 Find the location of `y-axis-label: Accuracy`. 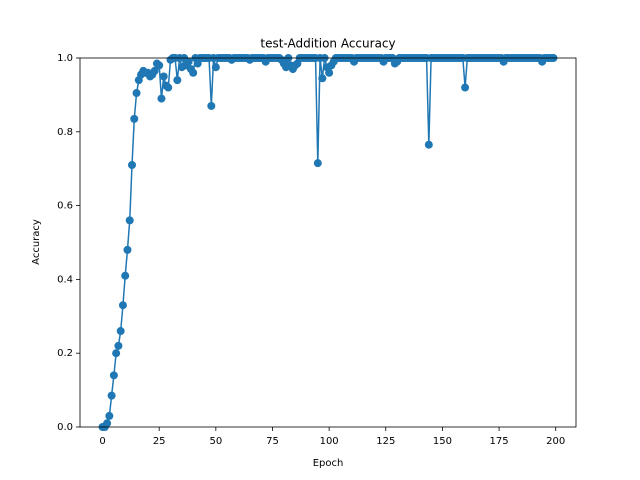

y-axis-label: Accuracy is located at coordinates (36, 242).